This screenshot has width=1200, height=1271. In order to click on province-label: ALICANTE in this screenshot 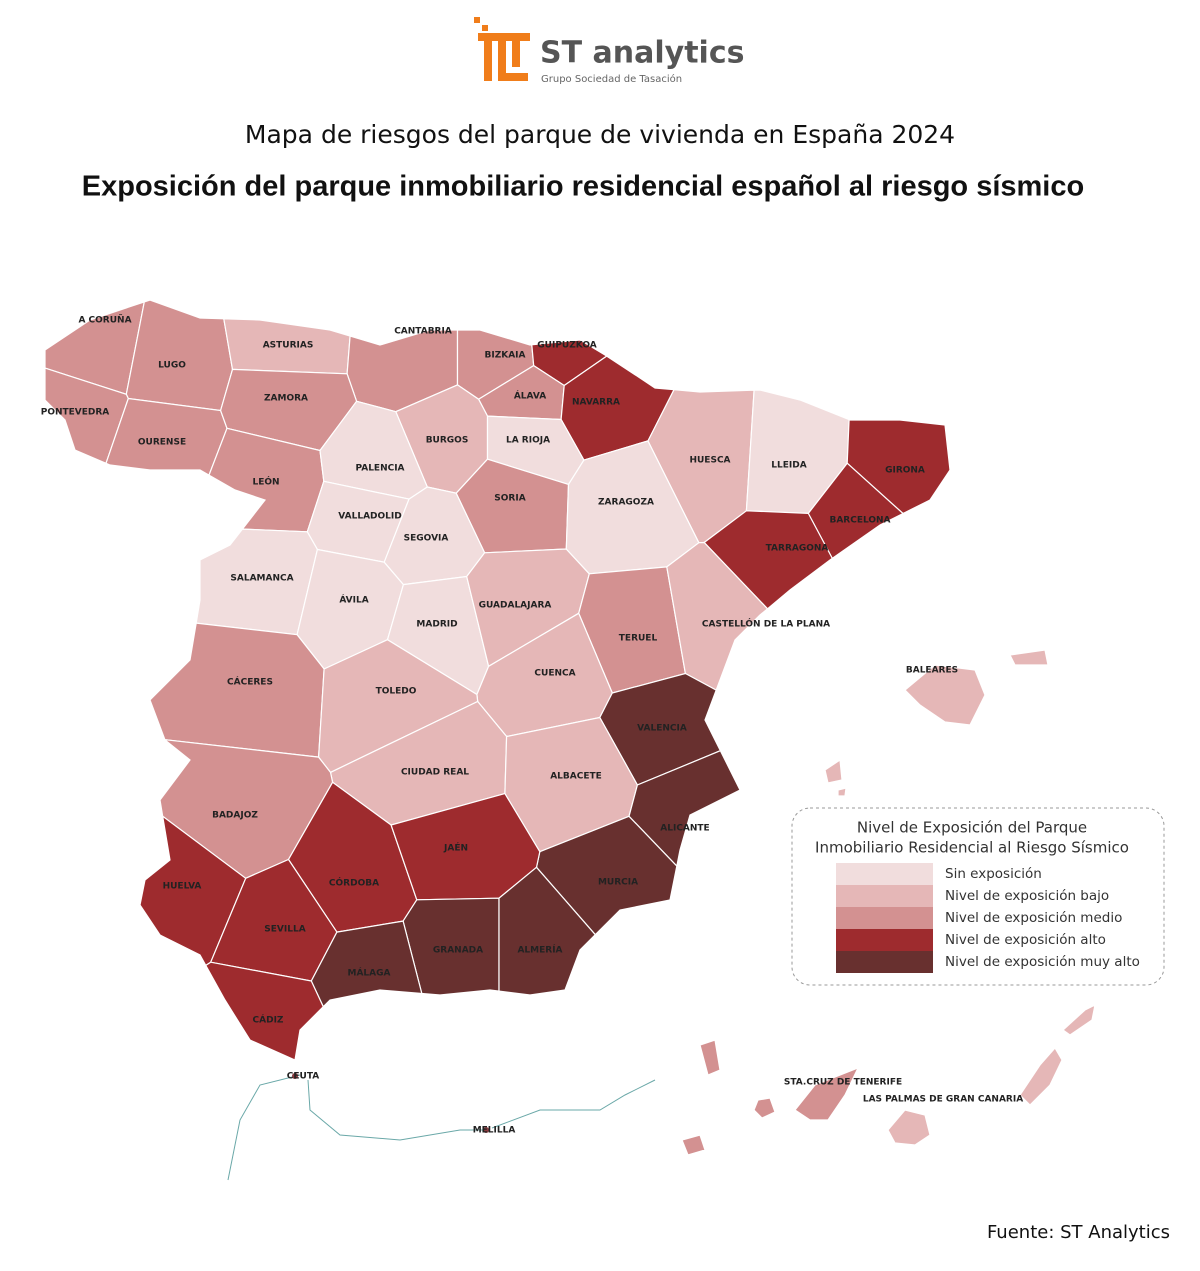, I will do `click(684, 829)`.